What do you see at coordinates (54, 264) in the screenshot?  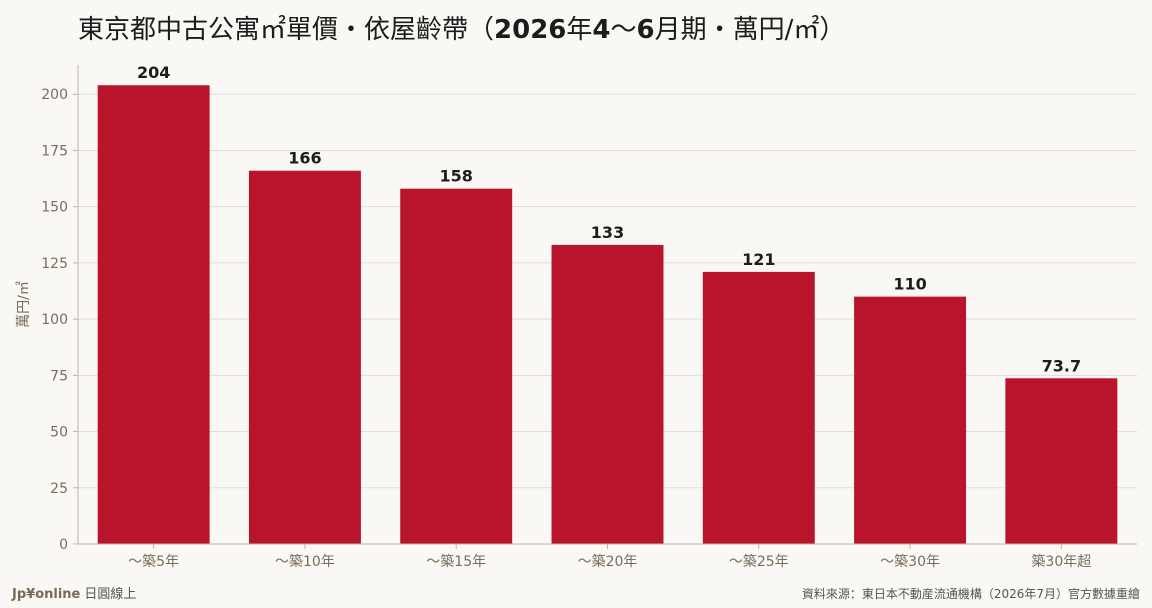 I see `y-tick-label: 125` at bounding box center [54, 264].